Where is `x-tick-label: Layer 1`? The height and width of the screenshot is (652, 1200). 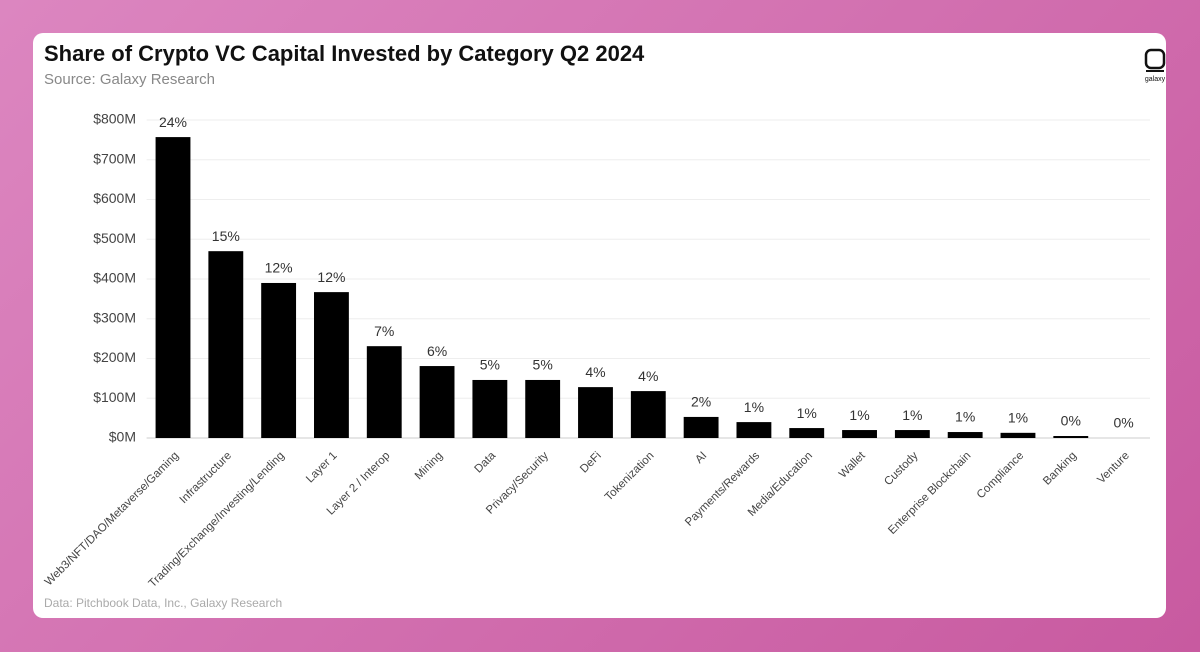
x-tick-label: Layer 1 is located at coordinates (322, 468).